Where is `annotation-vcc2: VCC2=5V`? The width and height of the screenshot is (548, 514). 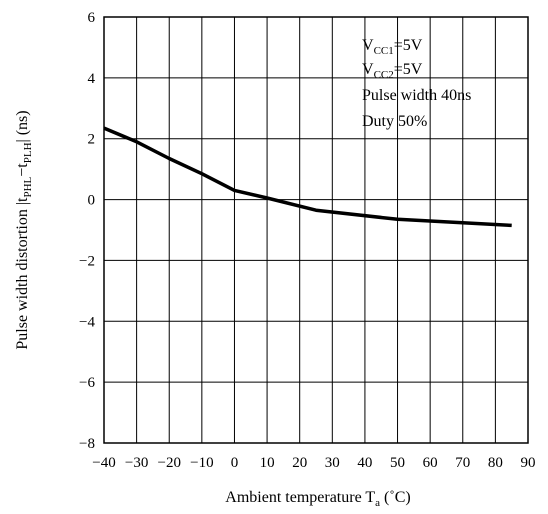
annotation-vcc2: VCC2=5V is located at coordinates (392, 71).